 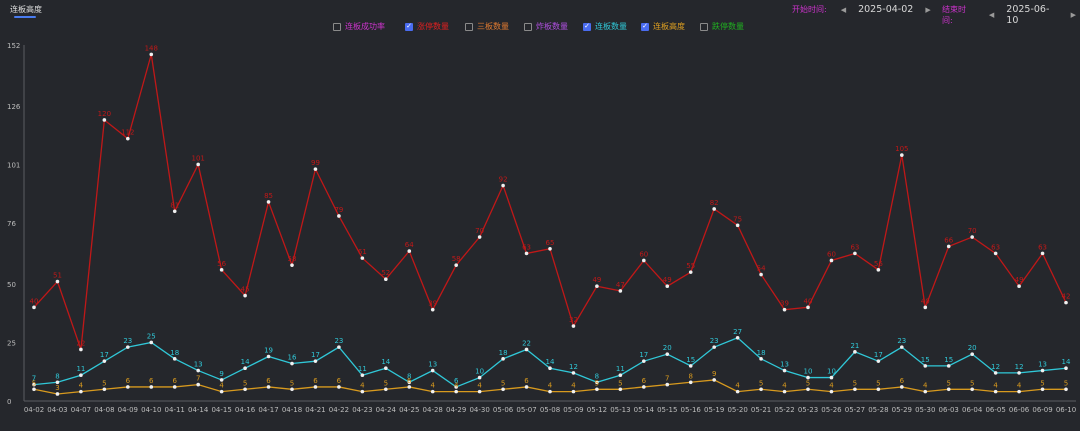 I want to click on end-next-icon: ▶, so click(x=1073, y=15).